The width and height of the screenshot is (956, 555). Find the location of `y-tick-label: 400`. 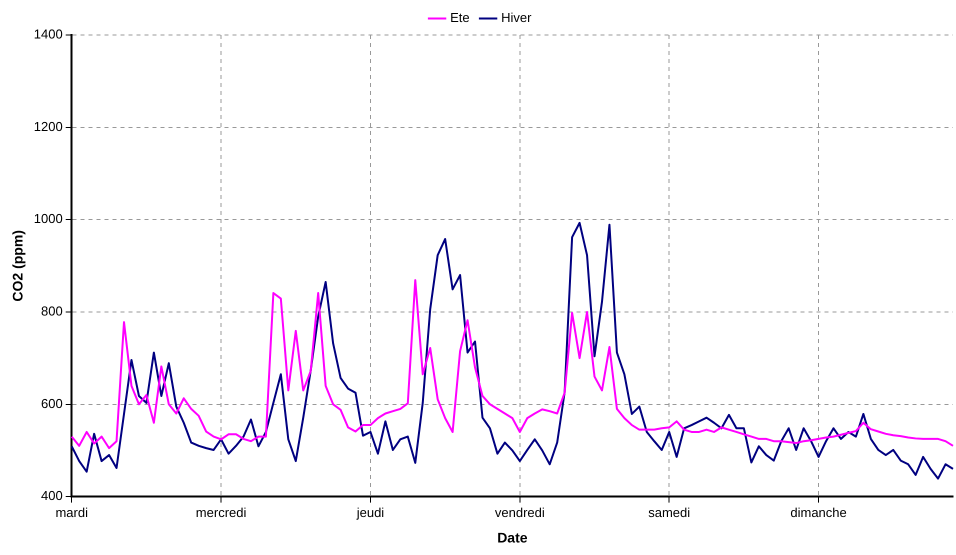

y-tick-label: 400 is located at coordinates (52, 496).